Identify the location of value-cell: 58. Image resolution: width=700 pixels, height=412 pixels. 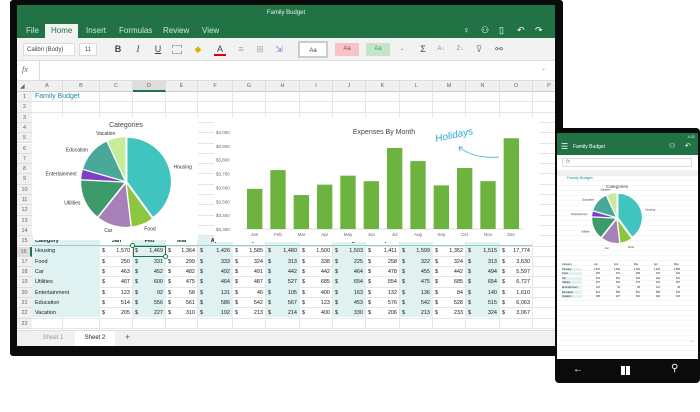
(191, 292).